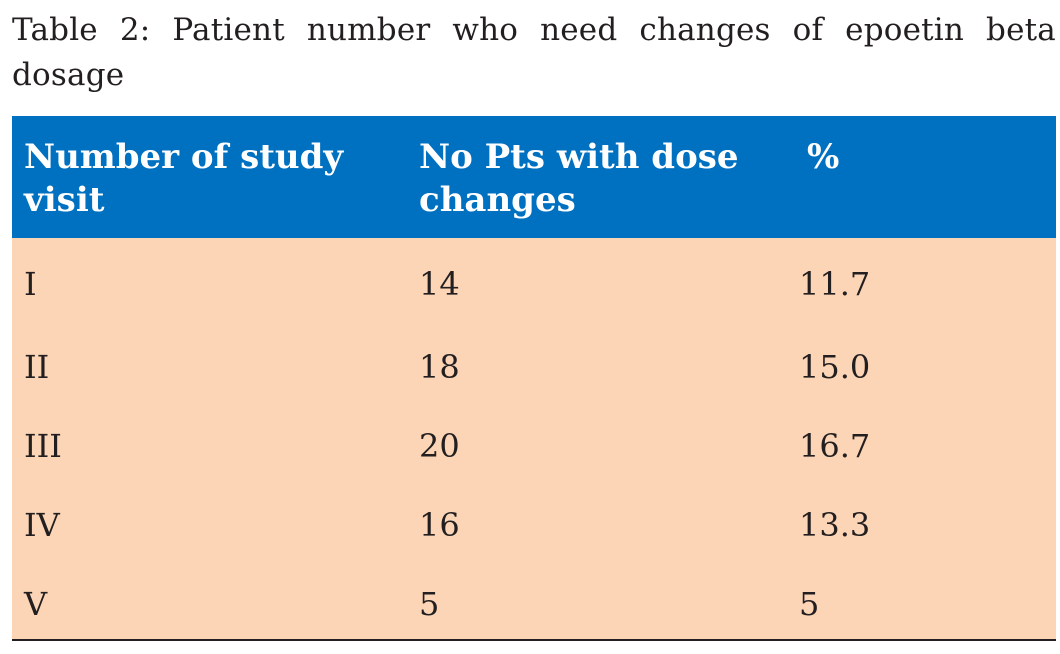 This screenshot has height=654, width=1060. What do you see at coordinates (439, 524) in the screenshot?
I see `cell-count: 16` at bounding box center [439, 524].